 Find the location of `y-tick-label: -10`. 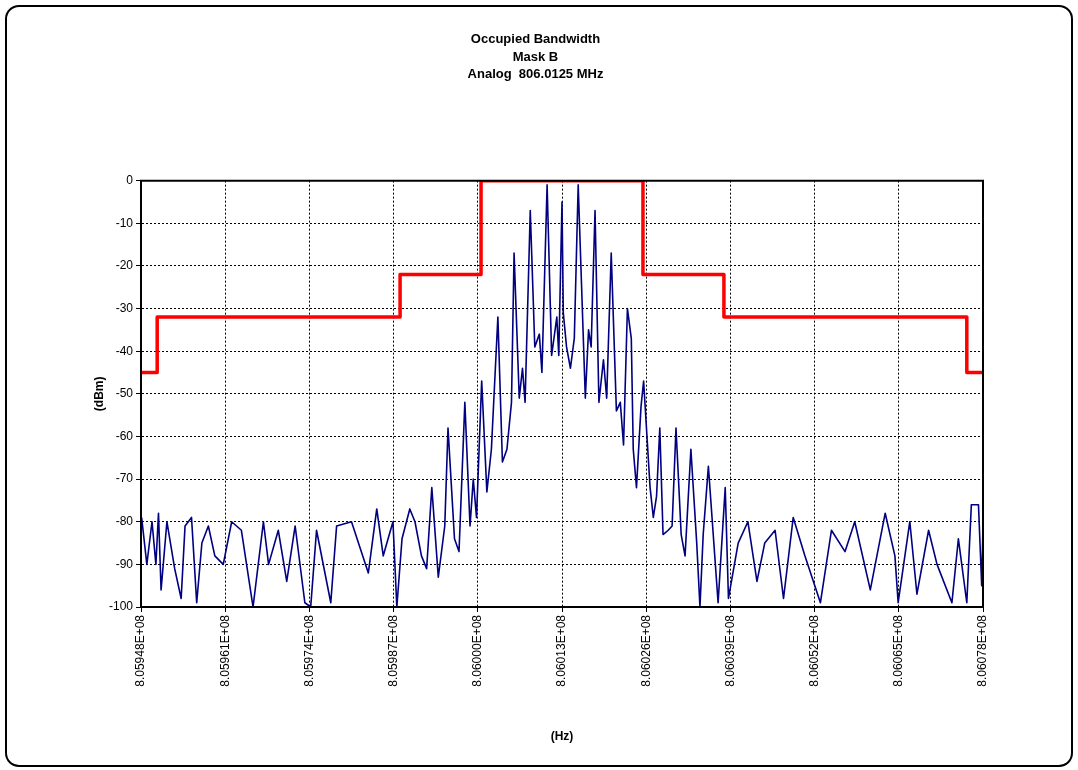

y-tick-label: -10 is located at coordinates (124, 222).